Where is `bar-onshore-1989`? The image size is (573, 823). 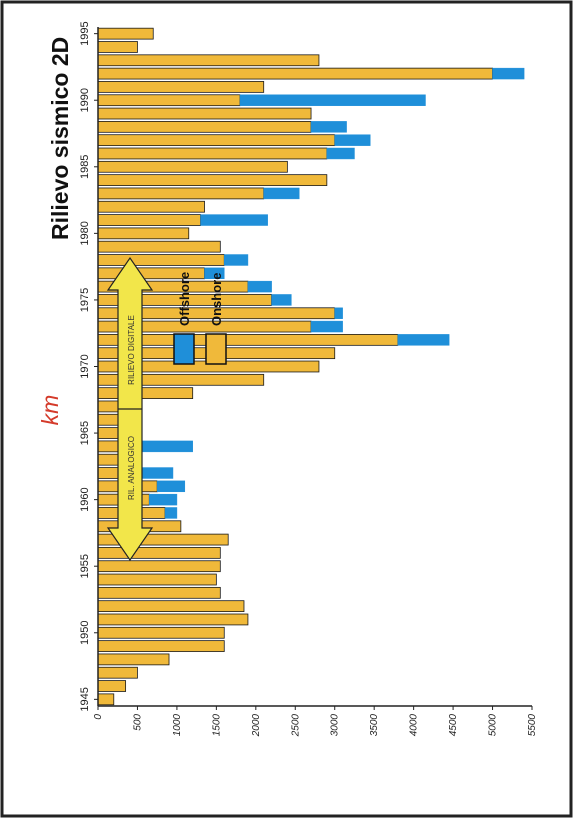
bar-onshore-1989 is located at coordinates (204, 113).